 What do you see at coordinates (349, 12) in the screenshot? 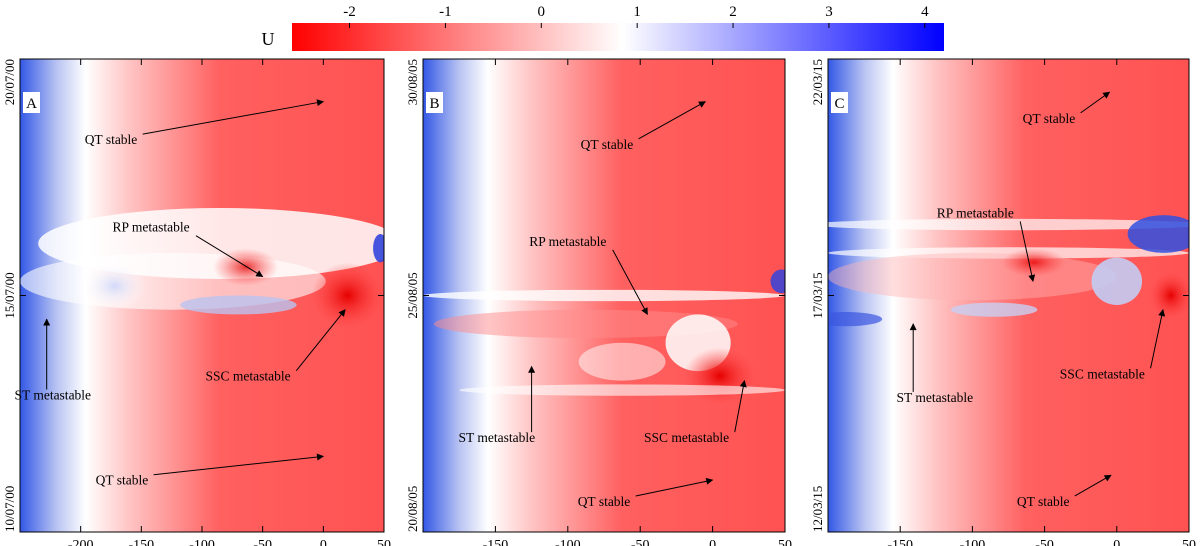
I see `colorbar-tick-label: -2` at bounding box center [349, 12].